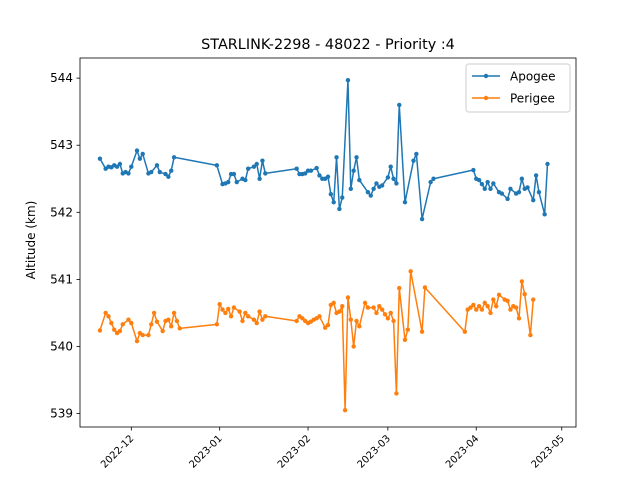 This screenshot has height=480, width=640. I want to click on y-axis: 539 540 541 542 543 544, so click(65, 246).